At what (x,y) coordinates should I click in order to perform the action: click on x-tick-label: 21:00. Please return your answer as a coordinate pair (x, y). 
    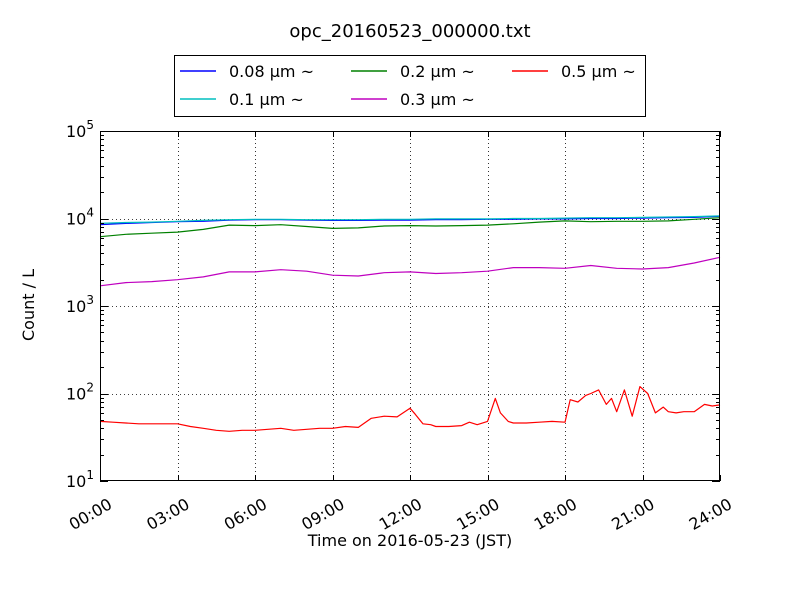
    Looking at the image, I should click on (632, 514).